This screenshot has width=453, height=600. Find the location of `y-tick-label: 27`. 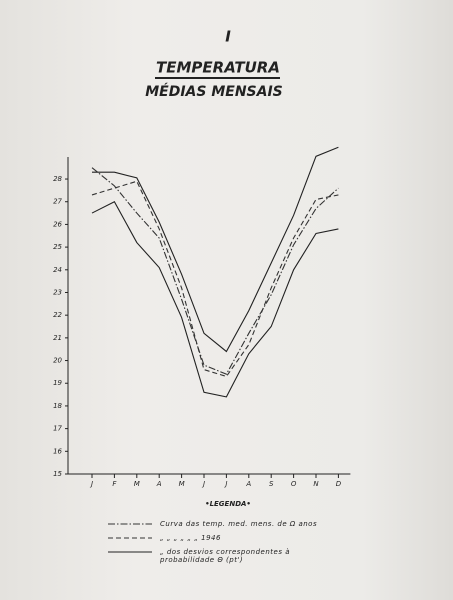

y-tick-label: 27 is located at coordinates (57, 202).